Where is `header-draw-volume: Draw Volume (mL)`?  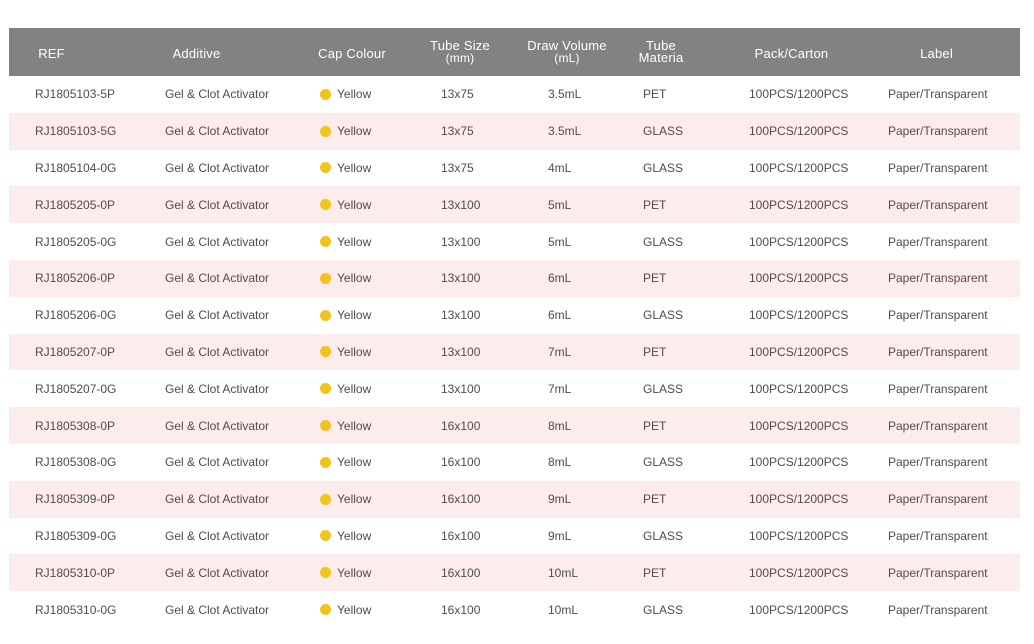
header-draw-volume: Draw Volume (mL) is located at coordinates (567, 52).